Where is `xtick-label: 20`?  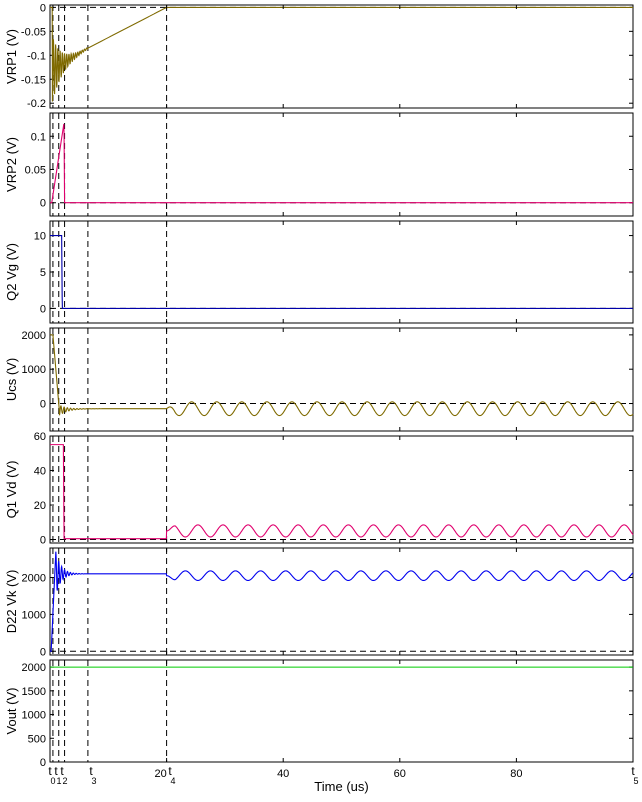 xtick-label: 20 is located at coordinates (160, 774).